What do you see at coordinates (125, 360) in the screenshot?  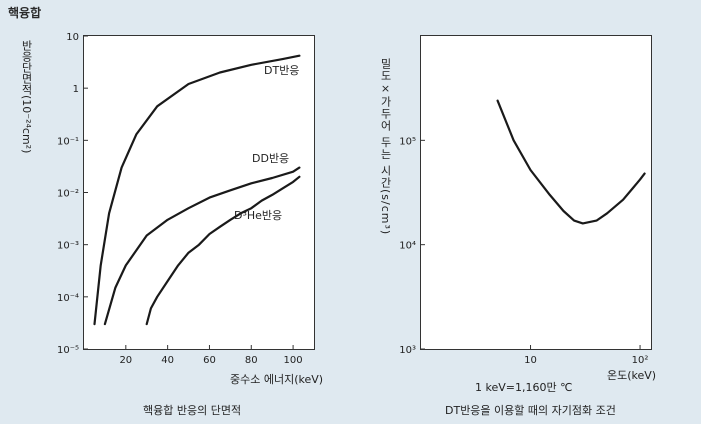 I see `left-x-tick-label-0: 20` at bounding box center [125, 360].